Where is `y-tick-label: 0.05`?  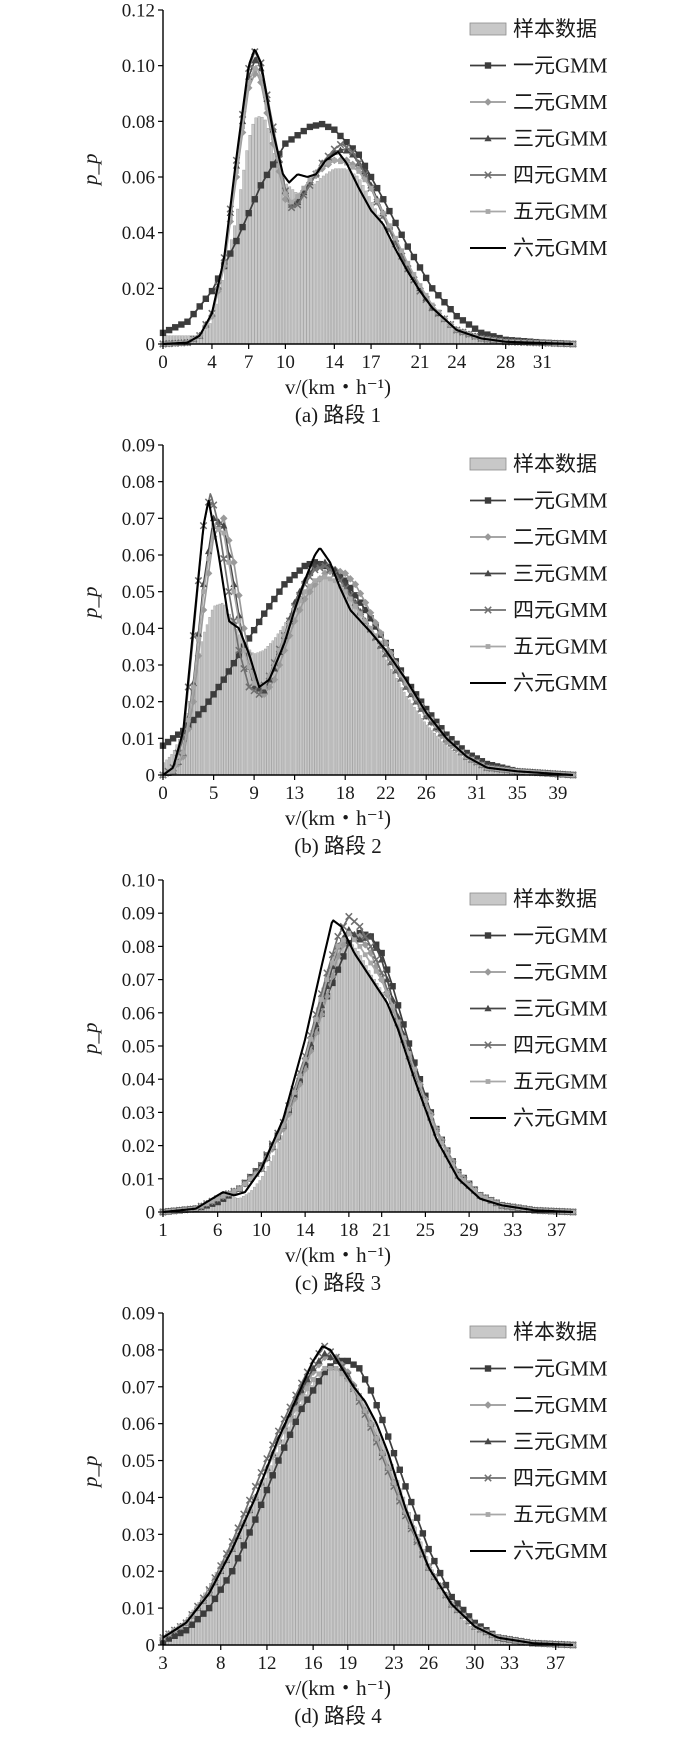
y-tick-label: 0.05 is located at coordinates (138, 592).